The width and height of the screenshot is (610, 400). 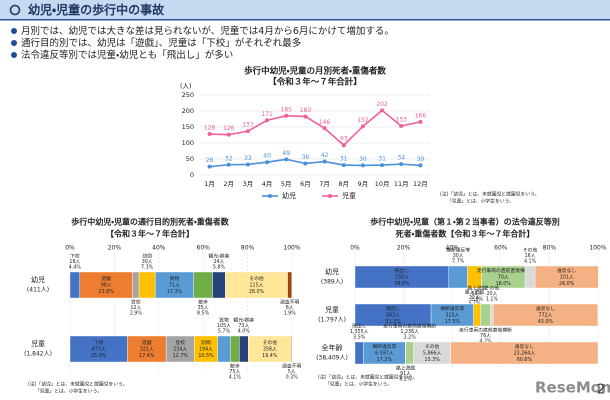 I want to click on segment-count: 71人, so click(x=174, y=286).